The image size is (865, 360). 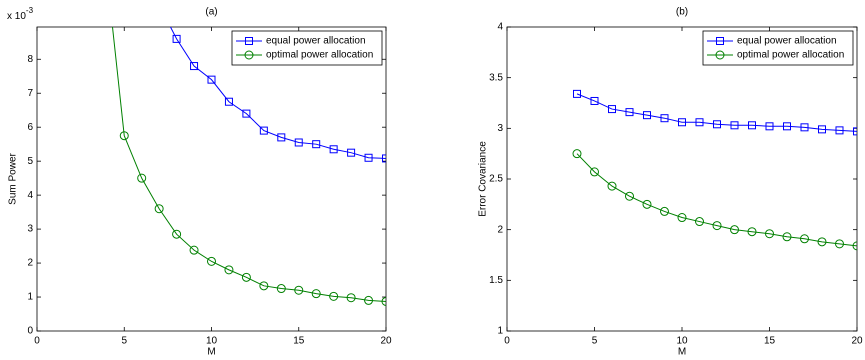 What do you see at coordinates (496, 179) in the screenshot?
I see `y-tick-label: 2.5` at bounding box center [496, 179].